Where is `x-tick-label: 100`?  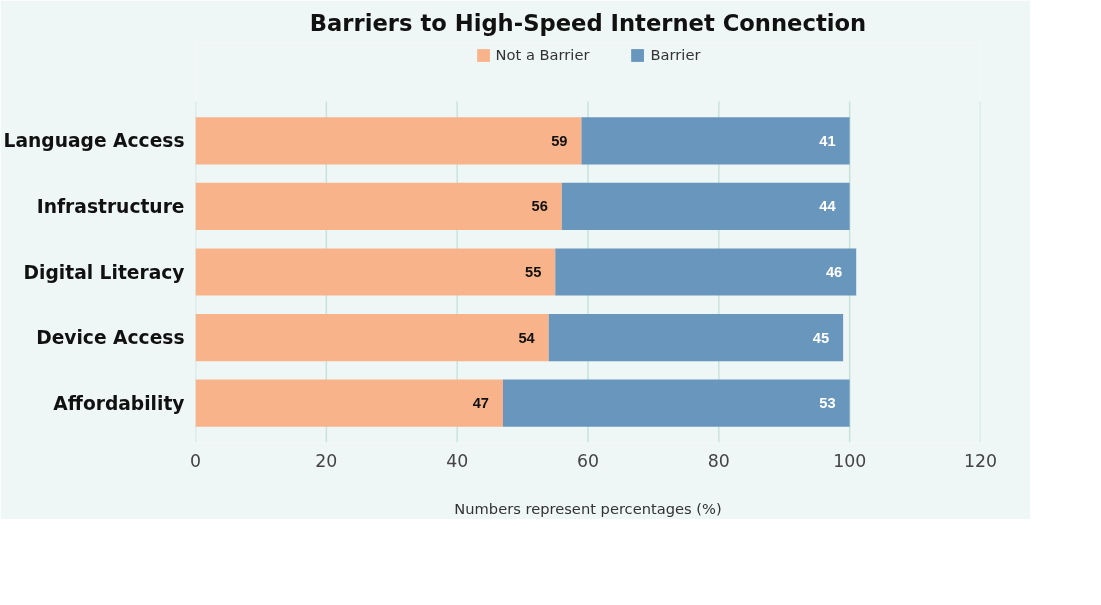 x-tick-label: 100 is located at coordinates (850, 460).